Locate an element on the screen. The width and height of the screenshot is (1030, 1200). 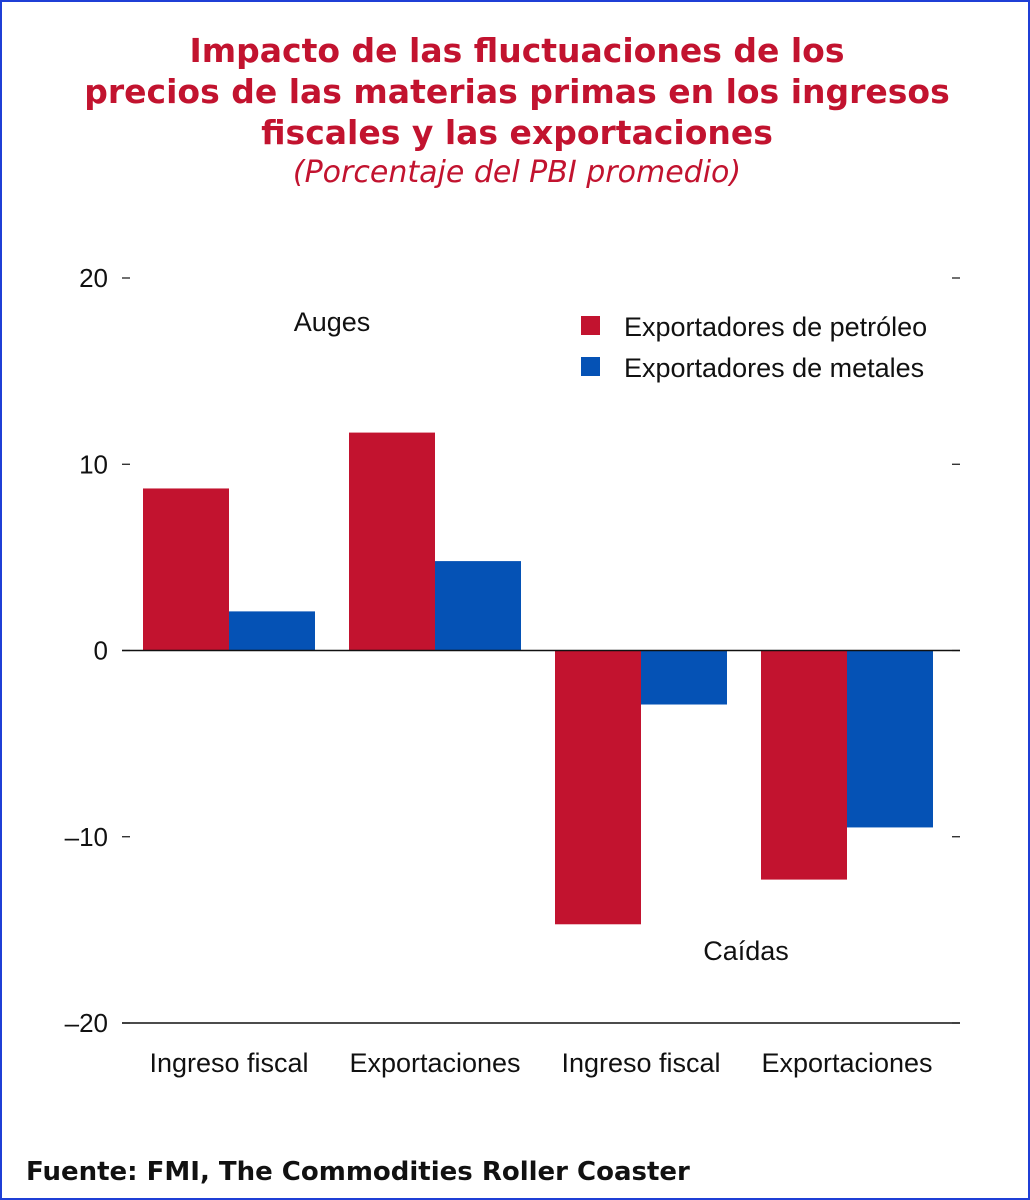
title-line-3: fiscales y las exportaciones is located at coordinates (517, 132).